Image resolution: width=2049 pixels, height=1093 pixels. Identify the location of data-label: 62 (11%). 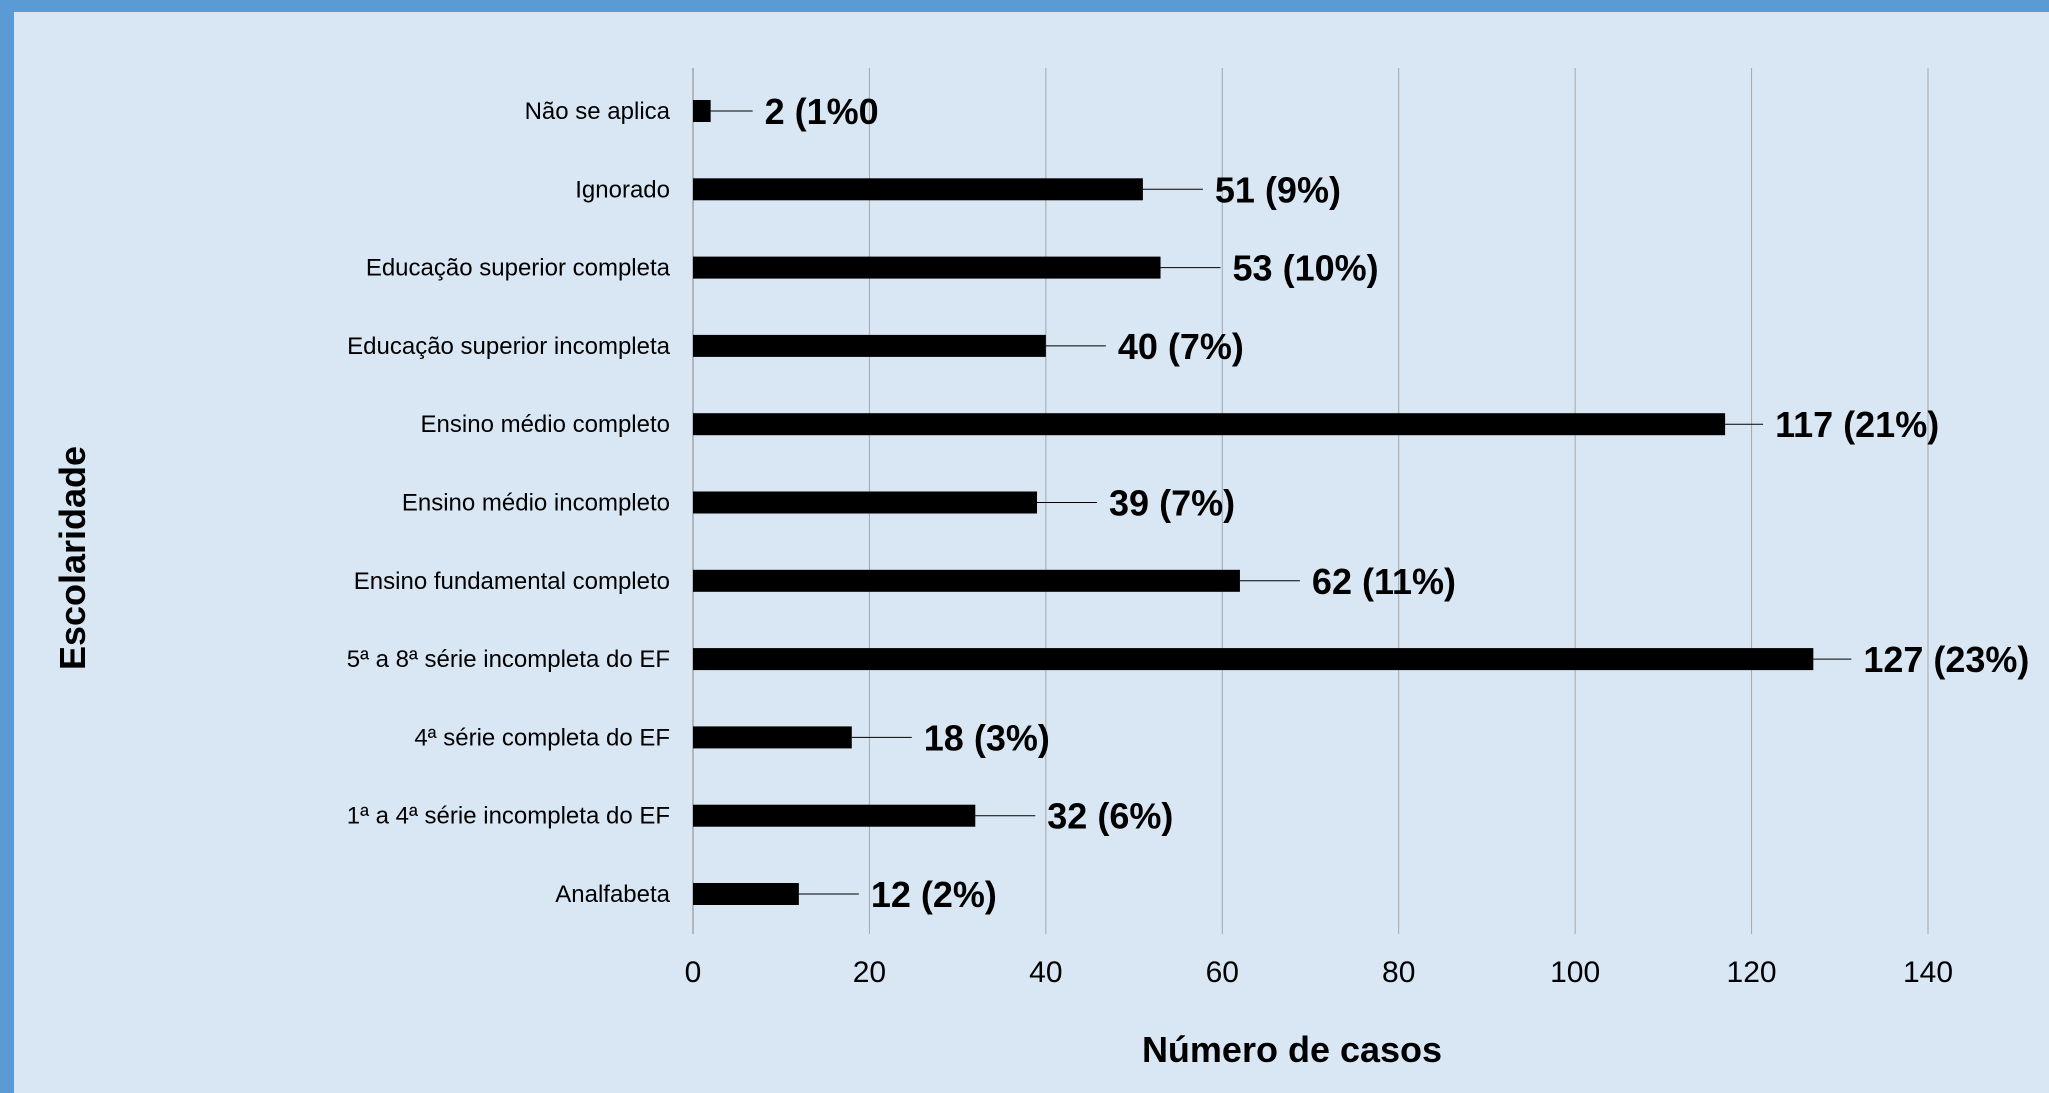
(1384, 581).